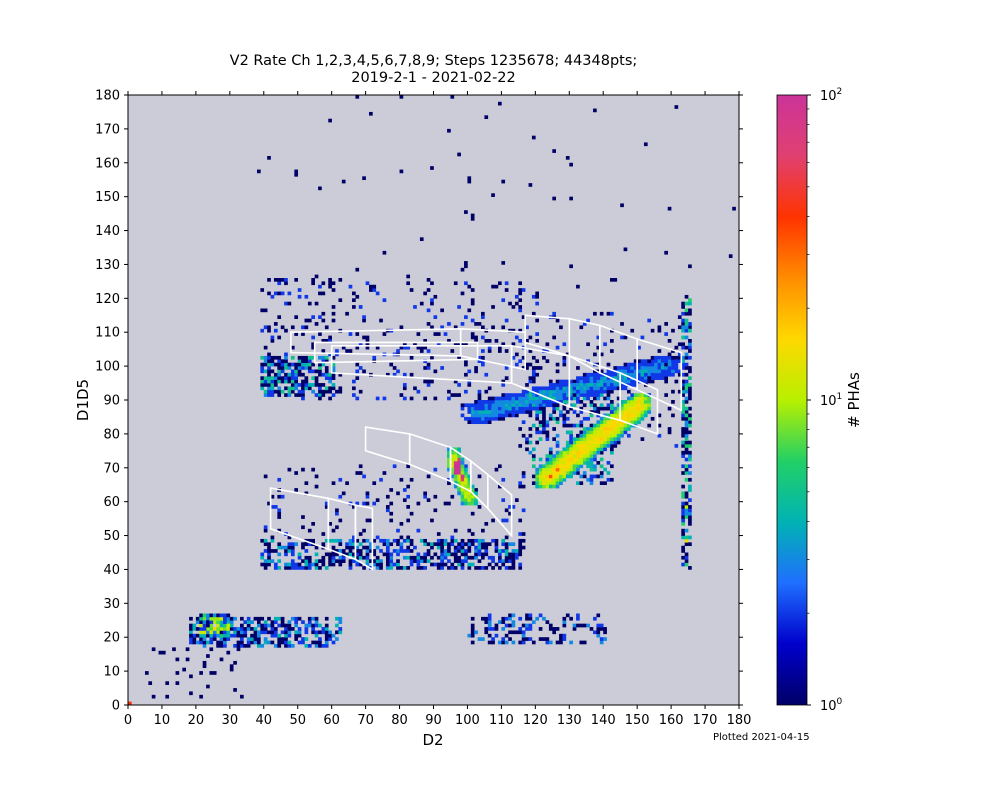 The height and width of the screenshot is (792, 990). Describe the element at coordinates (107, 129) in the screenshot. I see `y-tick-label: 170` at that location.